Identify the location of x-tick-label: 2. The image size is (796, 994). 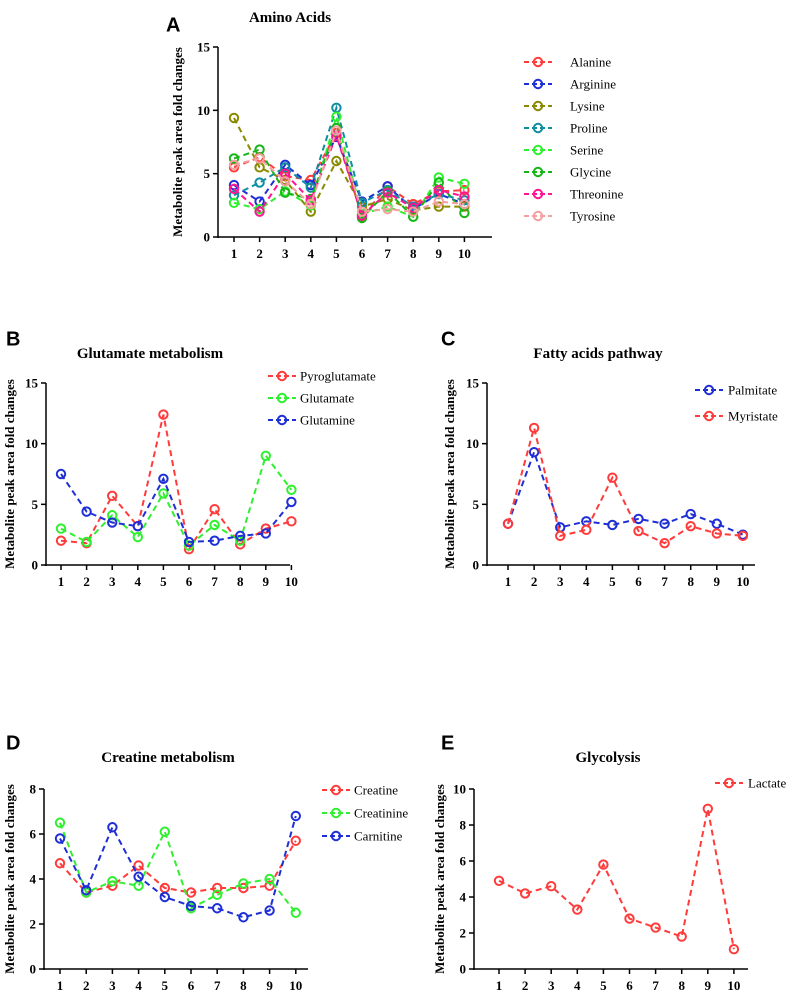
(525, 985).